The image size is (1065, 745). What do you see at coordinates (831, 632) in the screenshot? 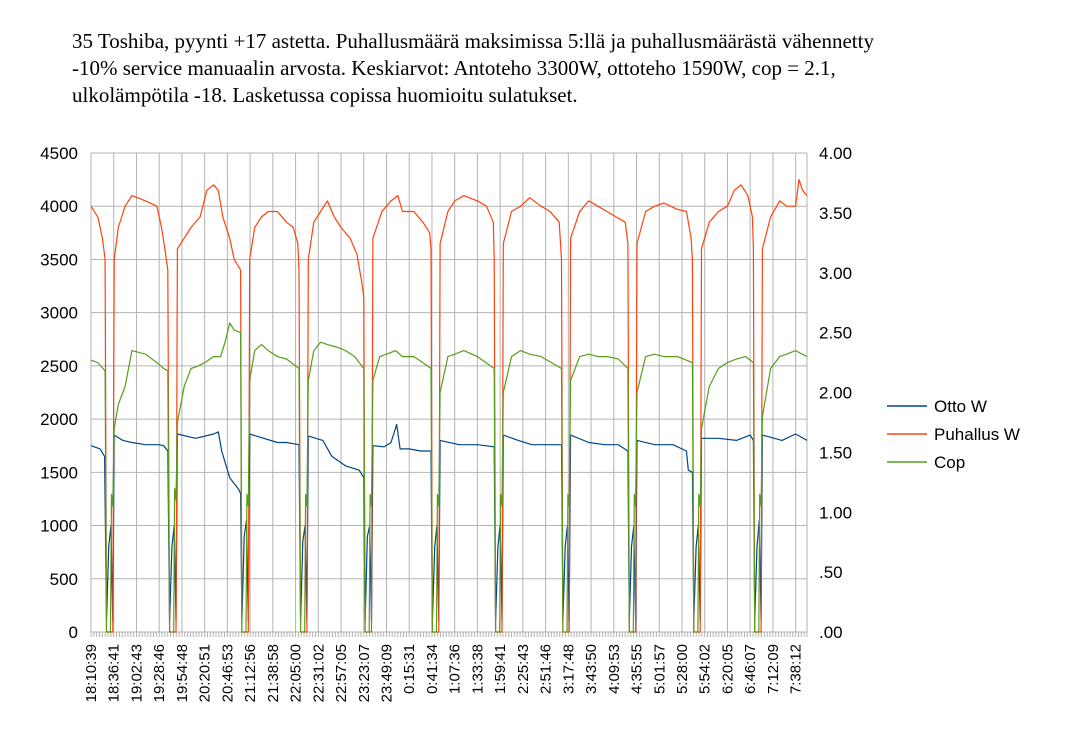
I see `y-right-tick-label: .00` at bounding box center [831, 632].